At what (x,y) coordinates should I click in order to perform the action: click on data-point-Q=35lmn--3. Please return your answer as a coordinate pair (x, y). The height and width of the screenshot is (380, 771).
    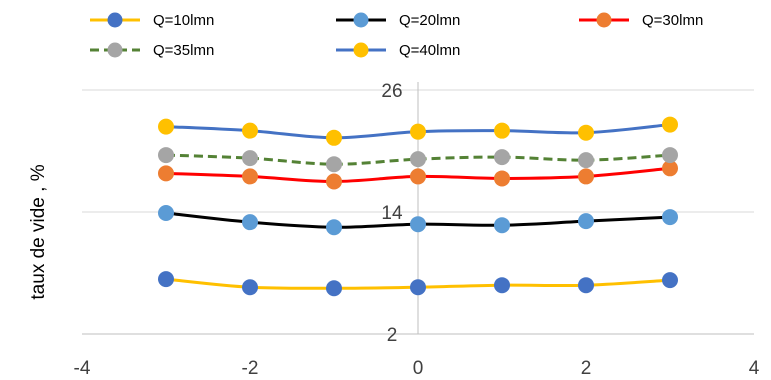
    Looking at the image, I should click on (166, 155).